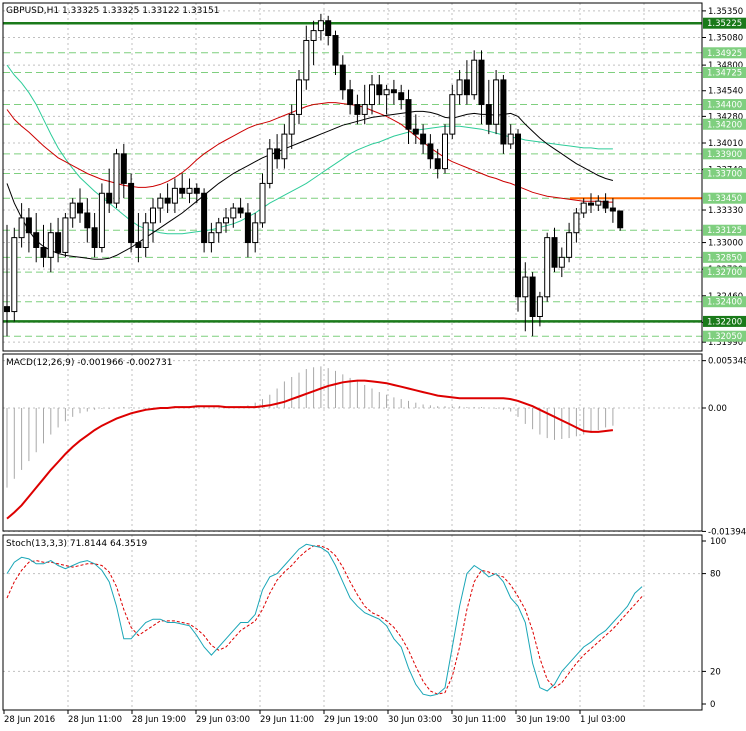 Image resolution: width=746 pixels, height=731 pixels. Describe the element at coordinates (725, 117) in the screenshot. I see `price-tick-label-4: 1.34280` at that location.